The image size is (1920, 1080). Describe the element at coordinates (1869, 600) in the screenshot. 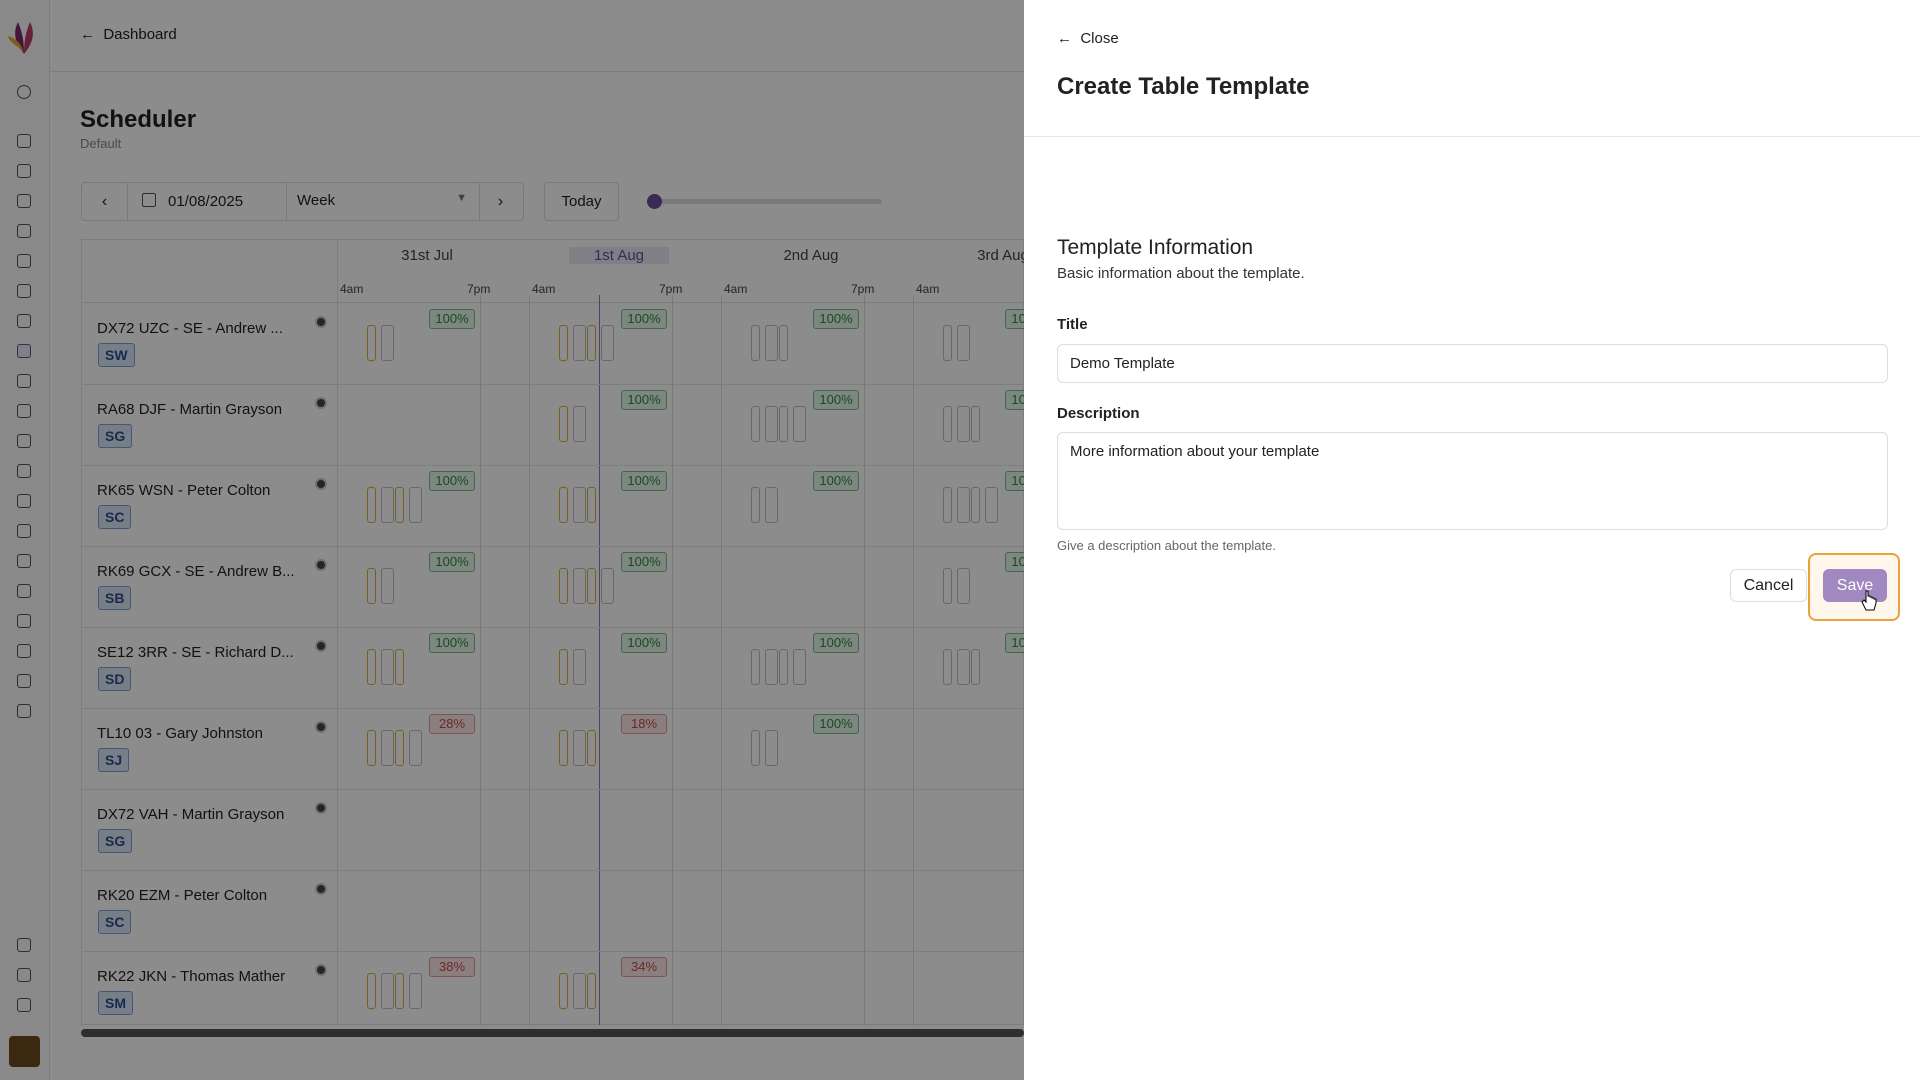

I see `cursor` at that location.